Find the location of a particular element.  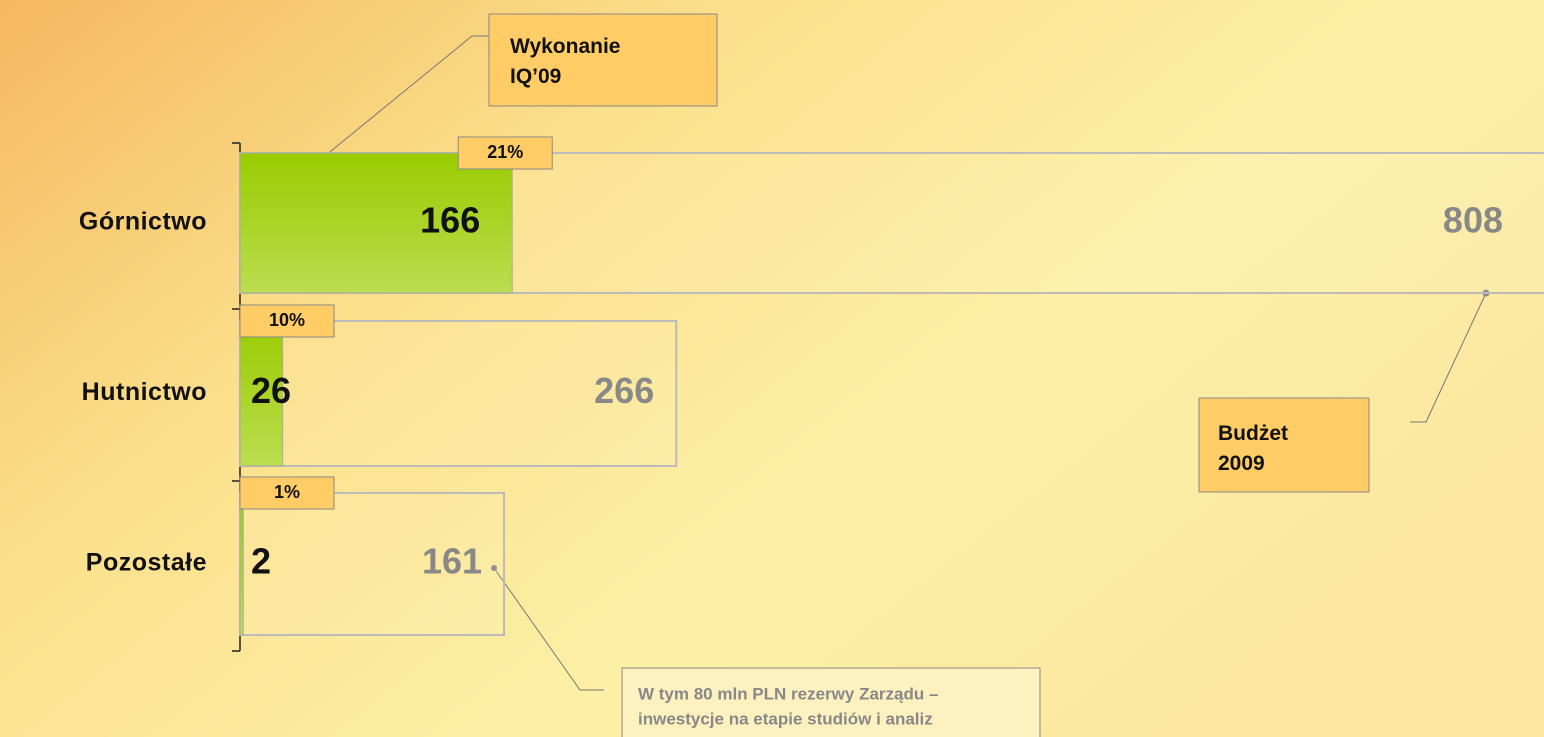

legend-line: IQ’09 is located at coordinates (535, 76).